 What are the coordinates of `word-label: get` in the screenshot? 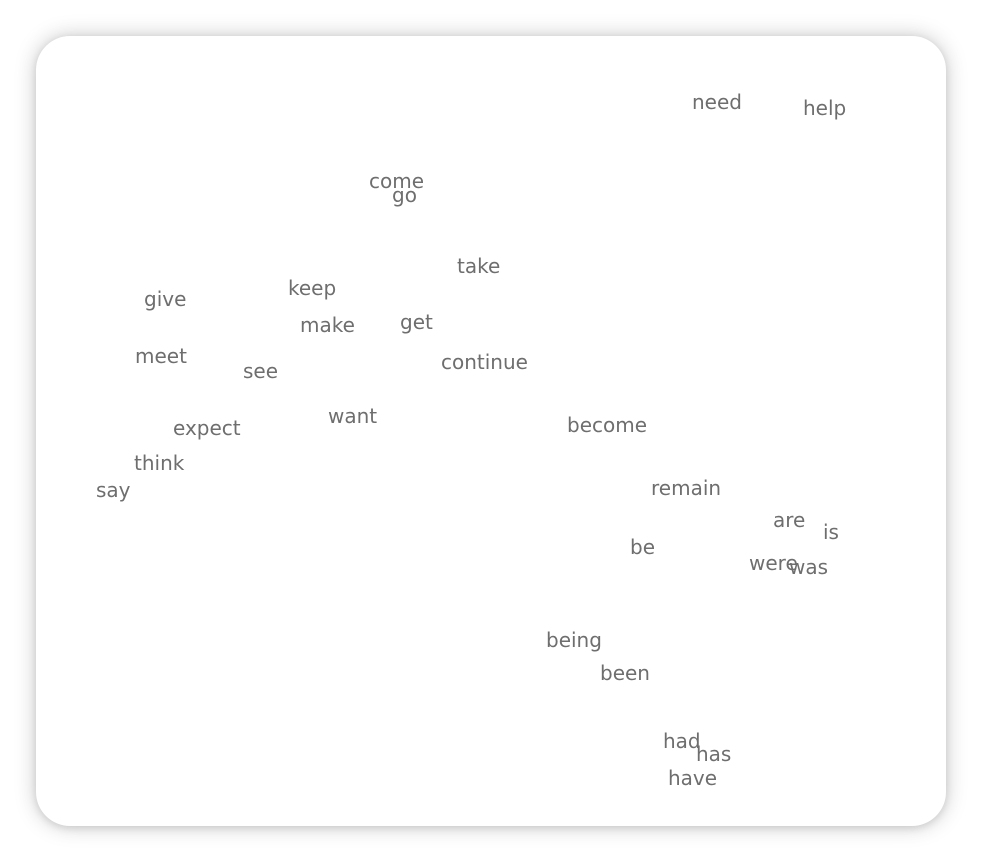 It's located at (416, 322).